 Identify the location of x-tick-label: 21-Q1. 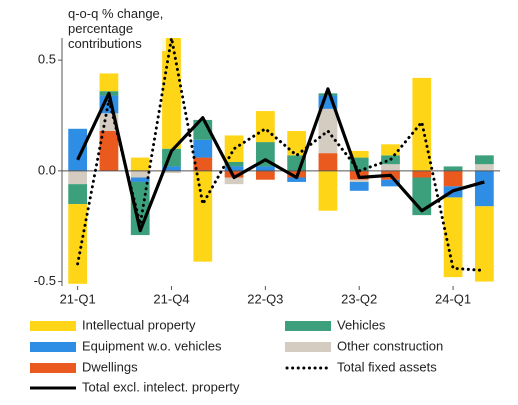
(78, 298).